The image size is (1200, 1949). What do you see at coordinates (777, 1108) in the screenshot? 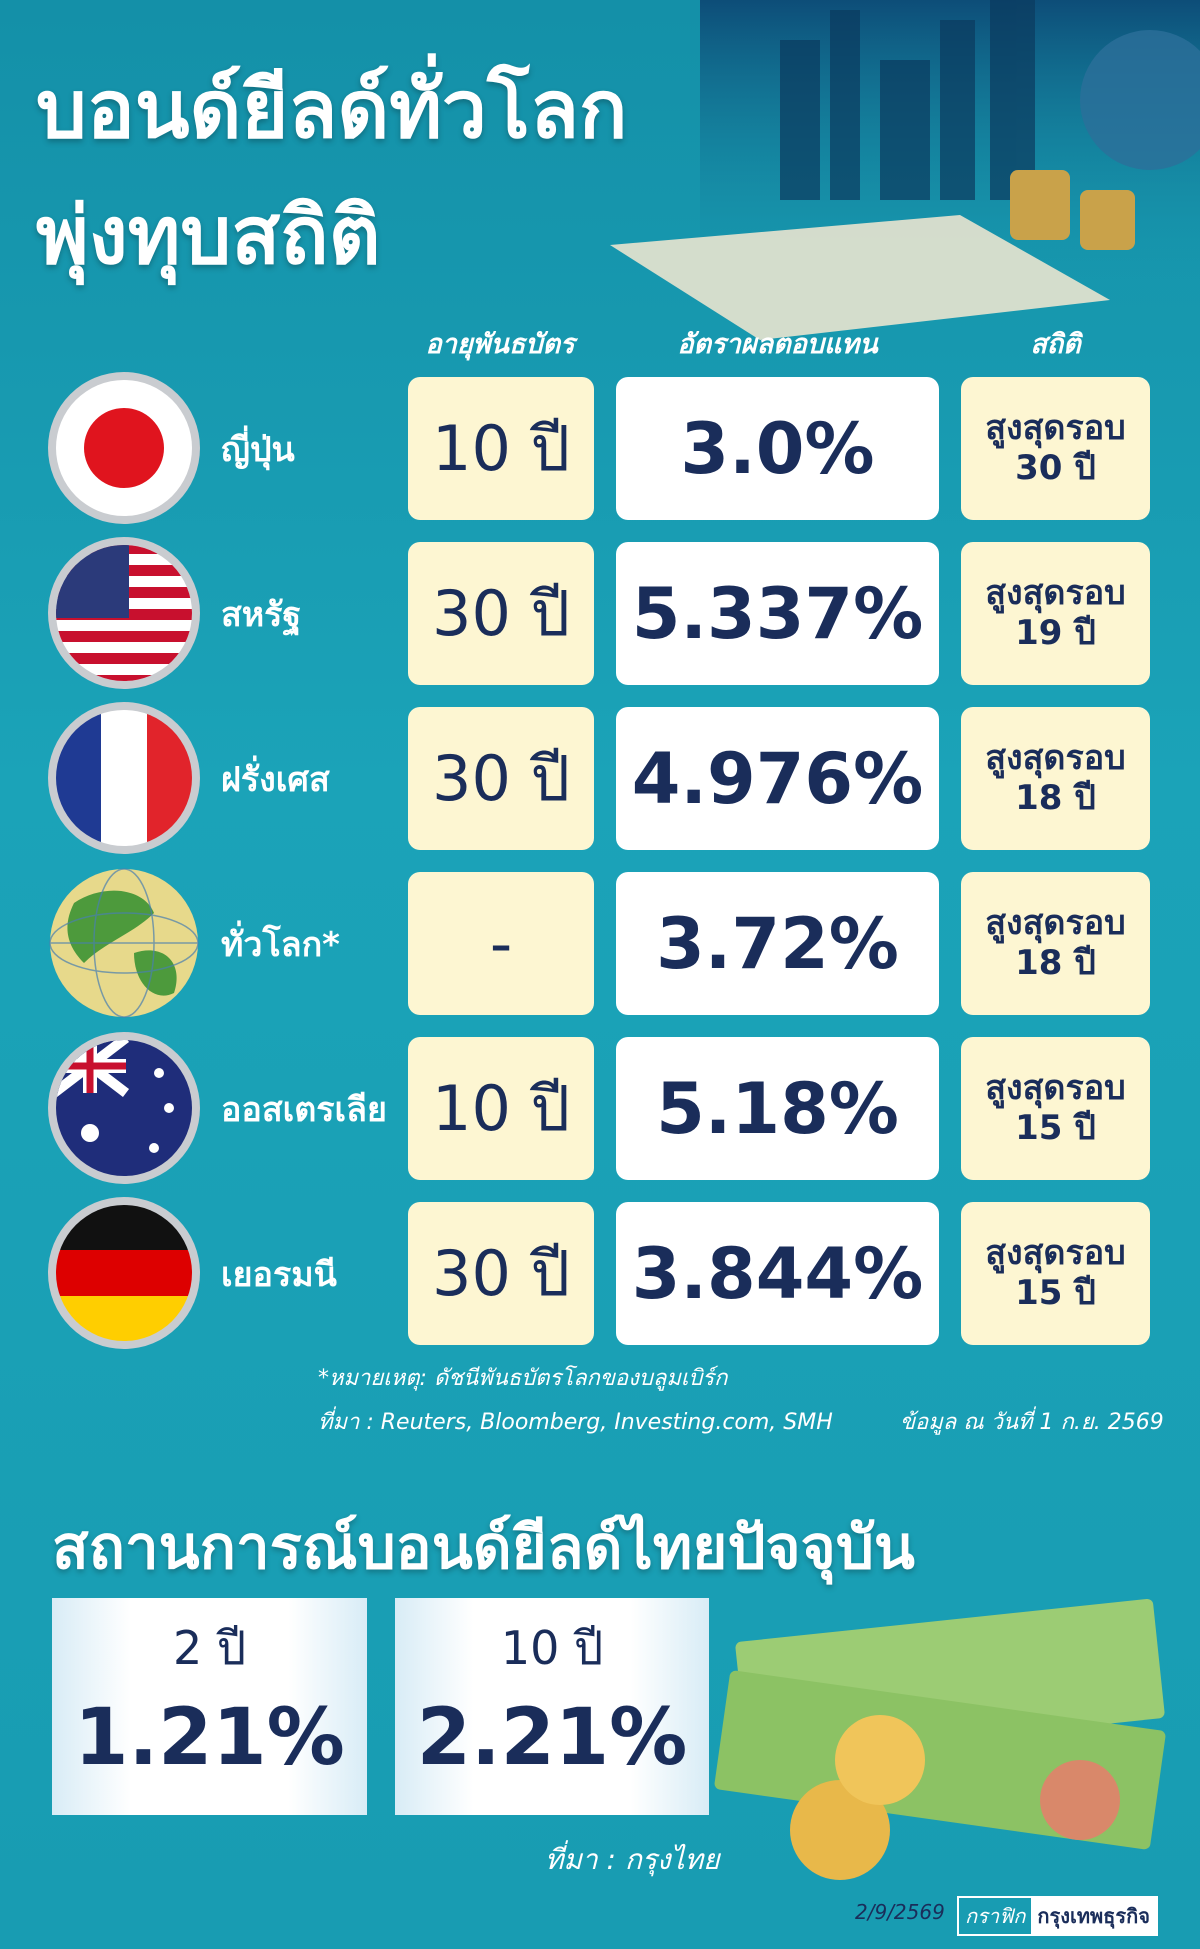
I see `yield: 5.18%` at bounding box center [777, 1108].